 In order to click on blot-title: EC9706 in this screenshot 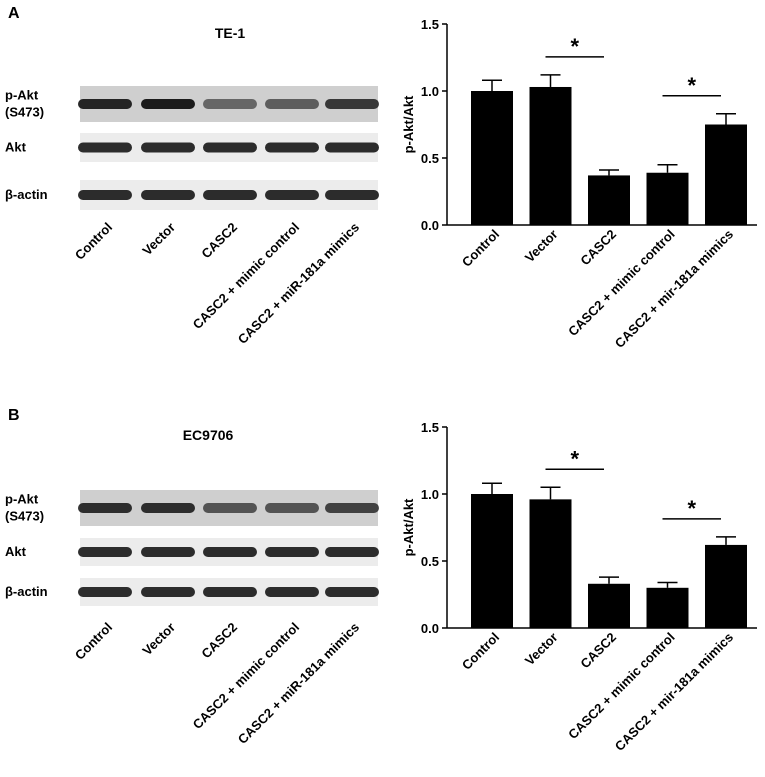, I will do `click(208, 435)`.